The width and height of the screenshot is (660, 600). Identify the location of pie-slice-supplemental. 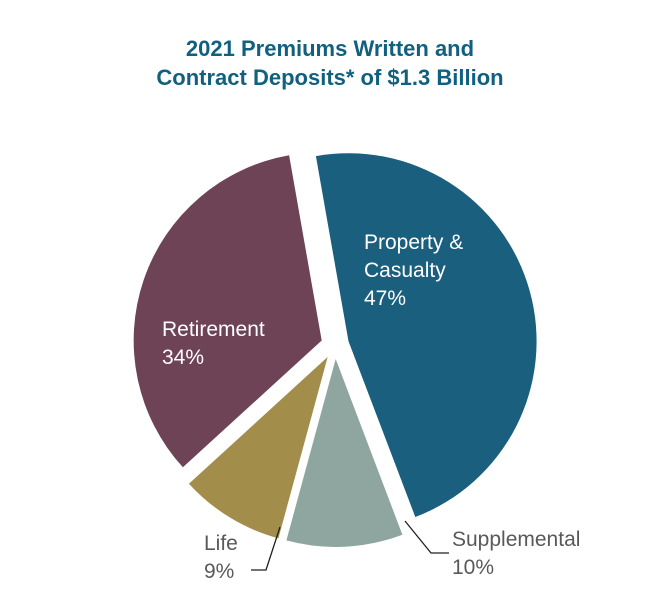
(344, 453).